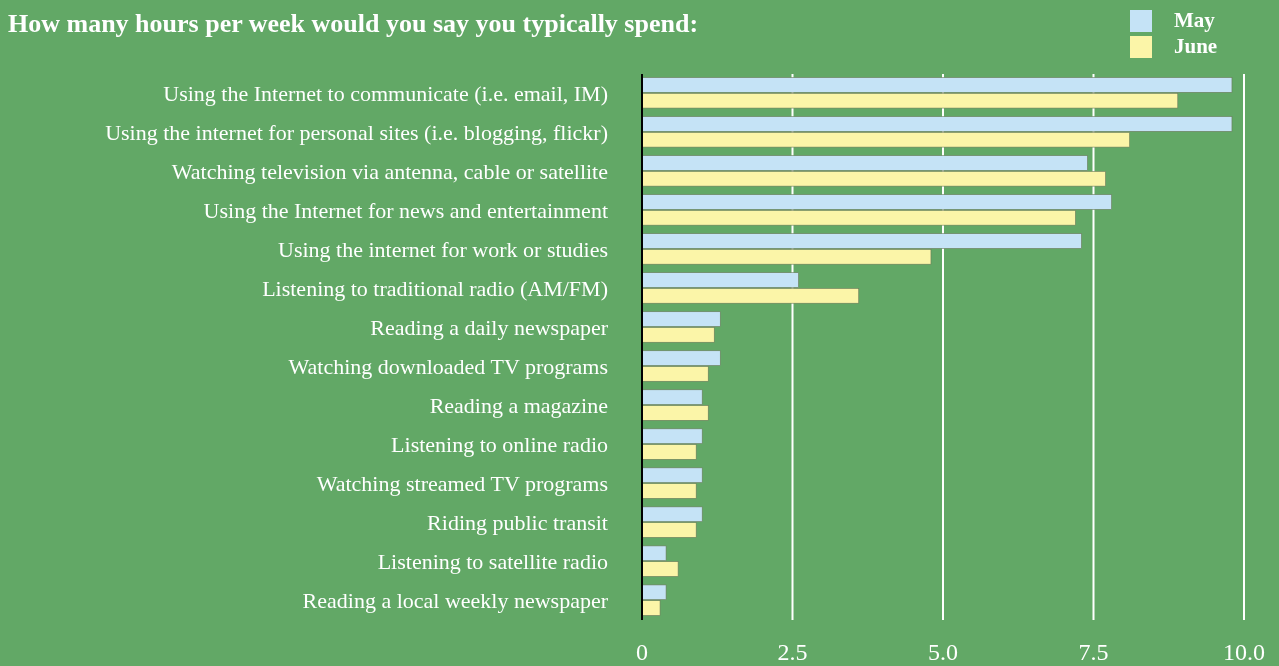  Describe the element at coordinates (356, 133) in the screenshot. I see `y-tick-label: Using the internet for personal sites (i.e. blogging, flickr)` at that location.